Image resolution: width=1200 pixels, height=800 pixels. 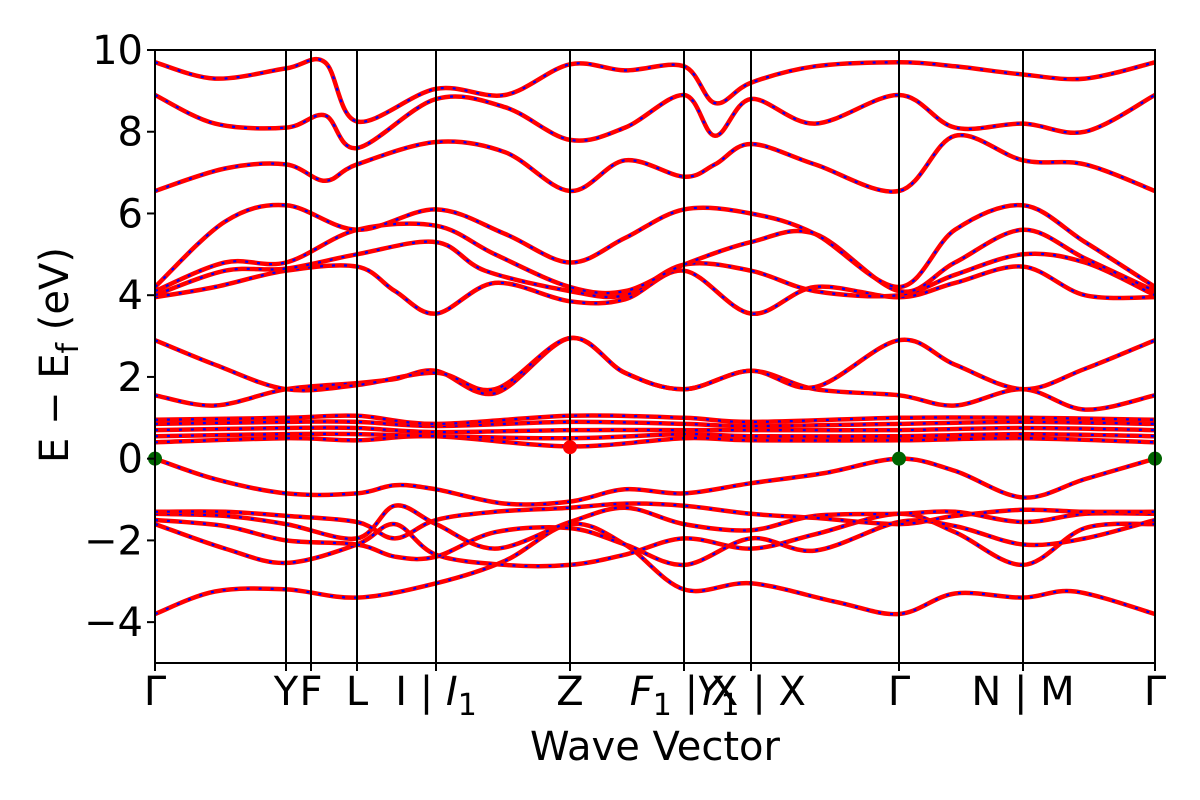 I want to click on x-tick-label-10: Γ, so click(x=1155, y=692).